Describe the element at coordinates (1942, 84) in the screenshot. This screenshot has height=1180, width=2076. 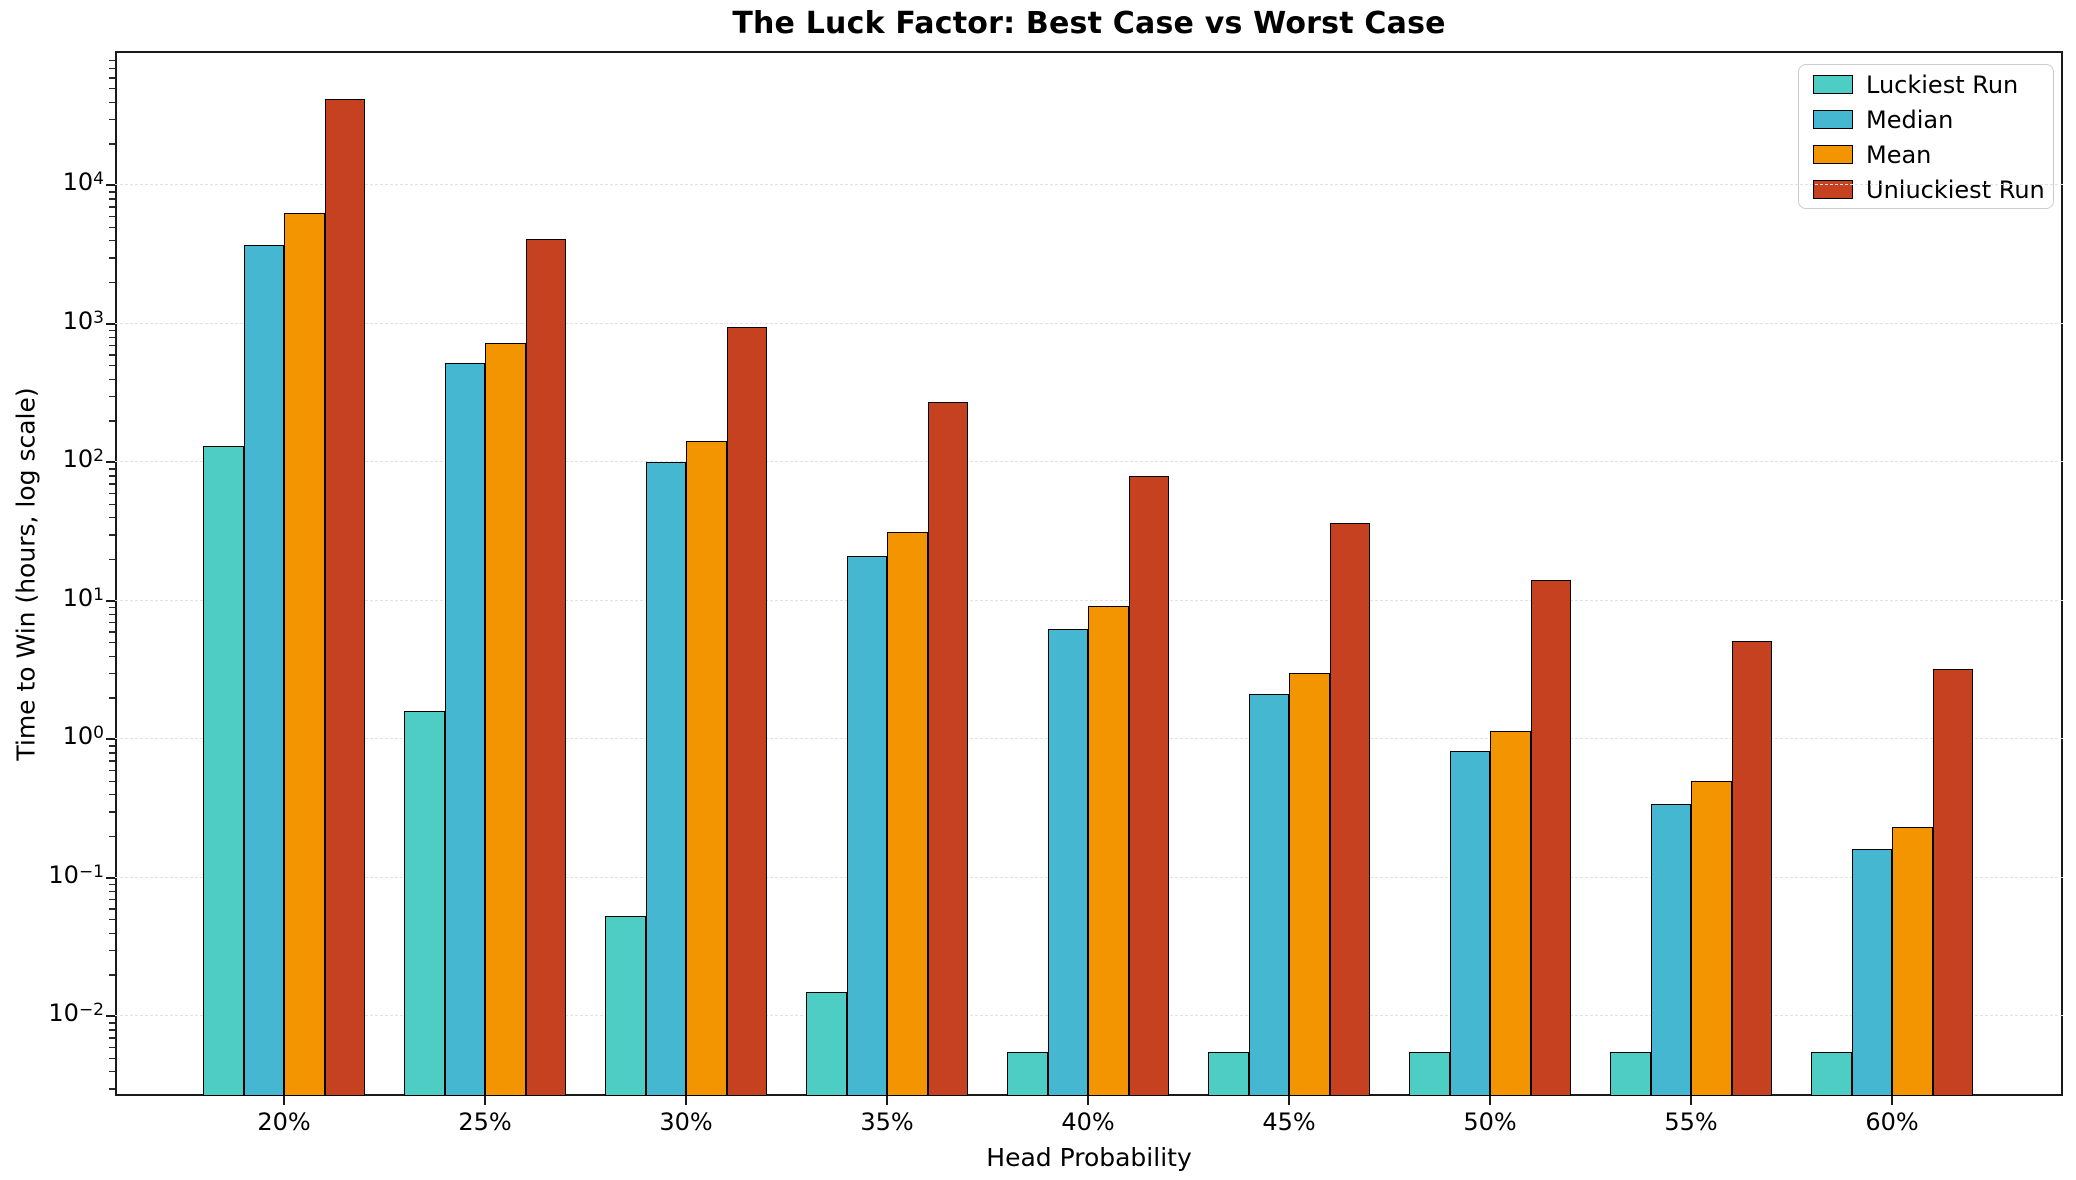
I see `legend-label: Luckiest Run` at that location.